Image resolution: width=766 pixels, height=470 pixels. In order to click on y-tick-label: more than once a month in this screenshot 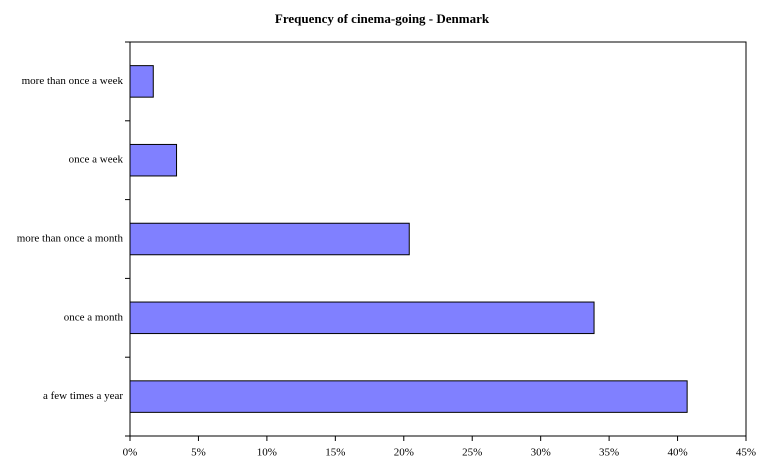, I will do `click(70, 239)`.